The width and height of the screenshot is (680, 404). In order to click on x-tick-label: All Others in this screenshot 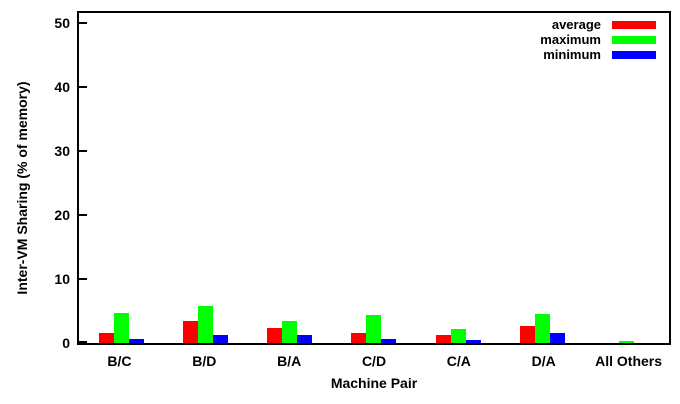, I will do `click(629, 361)`.